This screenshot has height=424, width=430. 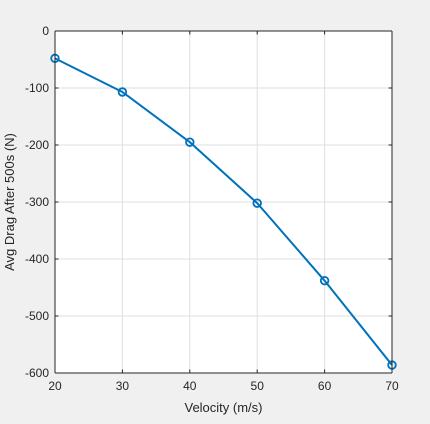 I want to click on x-tick-label: 30, so click(x=123, y=386).